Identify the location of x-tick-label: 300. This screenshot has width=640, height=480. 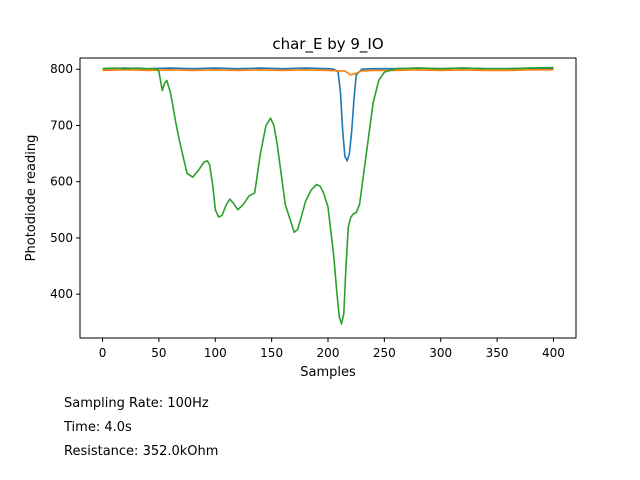
(440, 353).